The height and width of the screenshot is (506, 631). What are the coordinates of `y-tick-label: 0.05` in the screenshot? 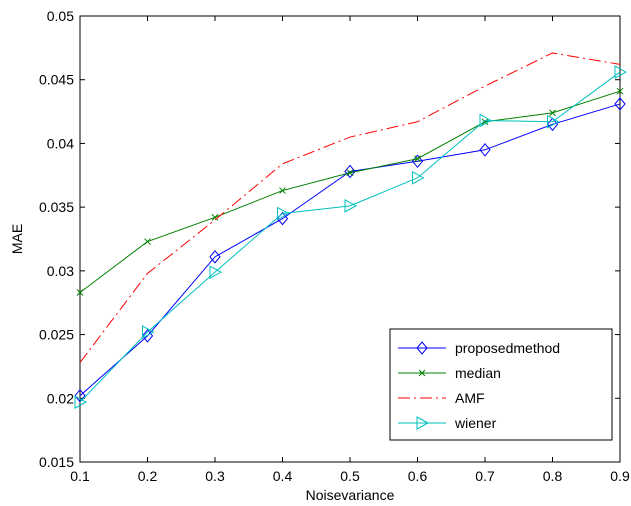 It's located at (60, 16).